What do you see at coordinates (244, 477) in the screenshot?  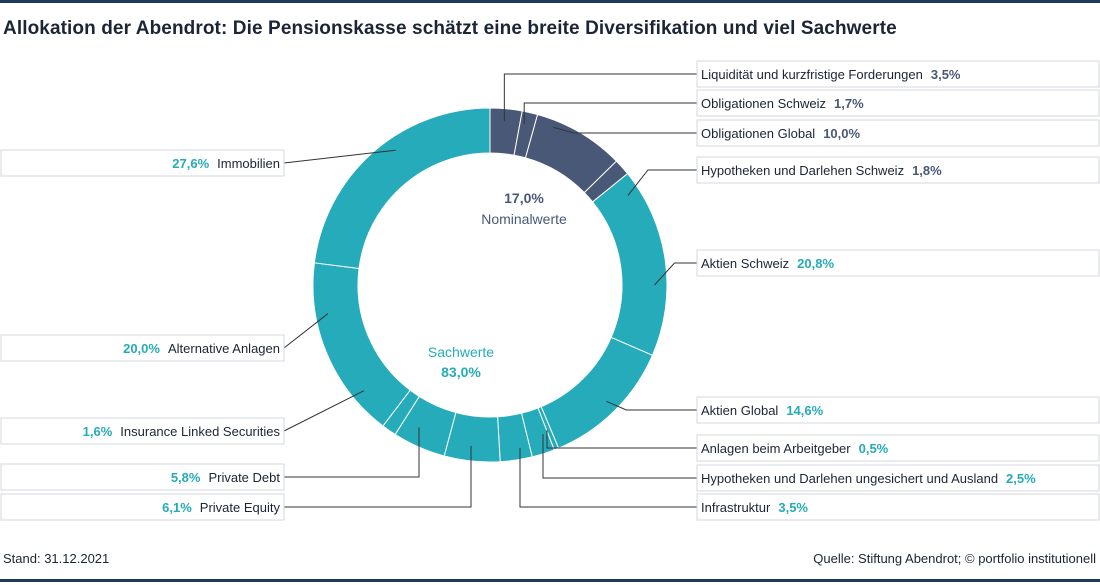 I see `label-private-debt-text: Private Debt` at bounding box center [244, 477].